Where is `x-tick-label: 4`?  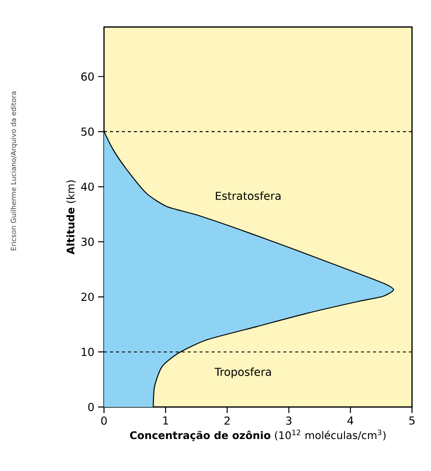
x-tick-label: 4 is located at coordinates (350, 420).